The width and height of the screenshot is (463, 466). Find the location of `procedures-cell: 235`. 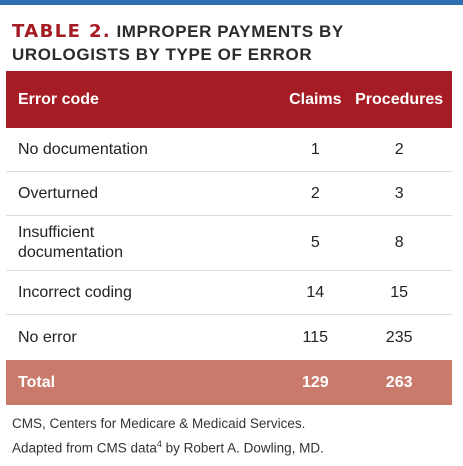

procedures-cell: 235 is located at coordinates (399, 337).